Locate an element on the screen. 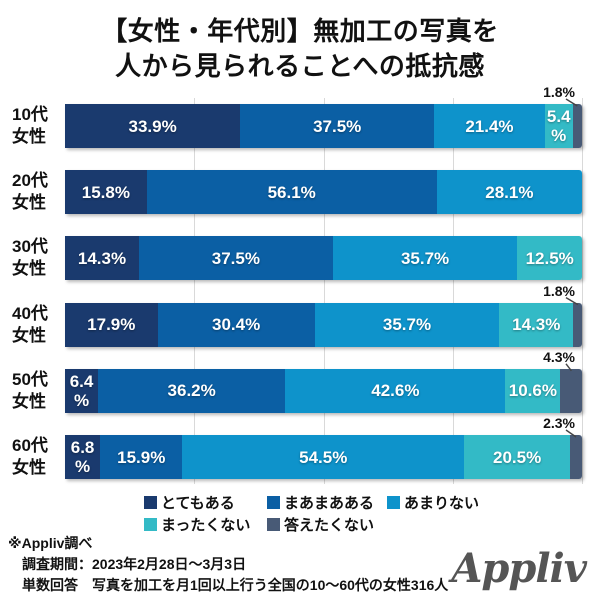  segment-value-label: 12.5% is located at coordinates (549, 258).